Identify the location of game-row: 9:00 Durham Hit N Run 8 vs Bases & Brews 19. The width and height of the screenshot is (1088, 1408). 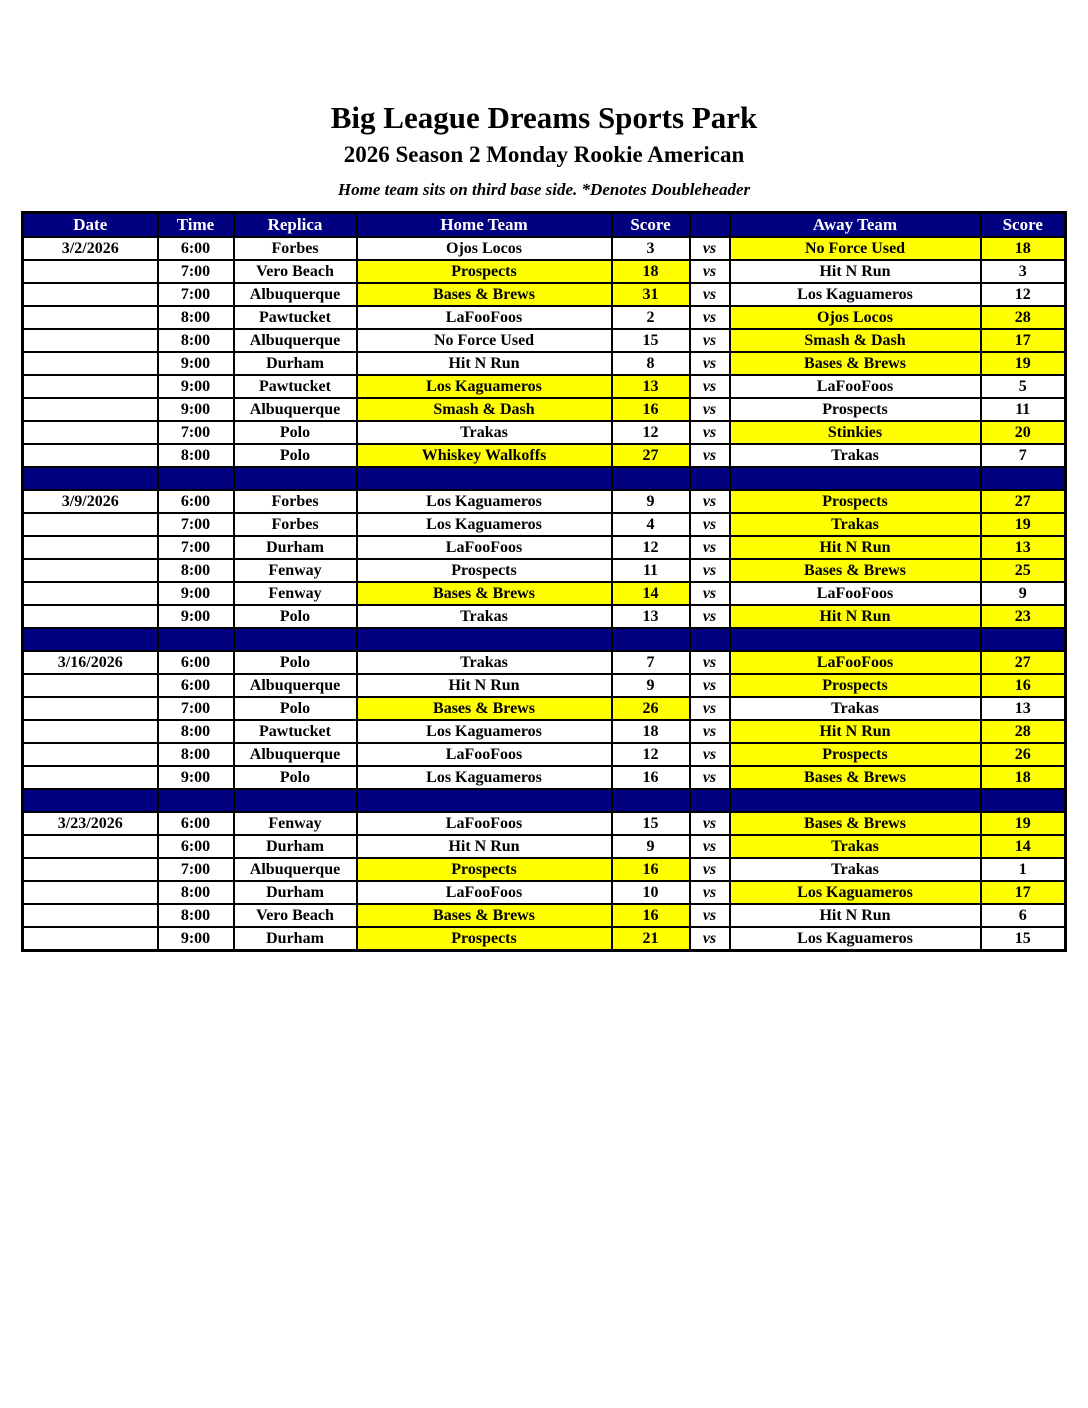
(544, 363).